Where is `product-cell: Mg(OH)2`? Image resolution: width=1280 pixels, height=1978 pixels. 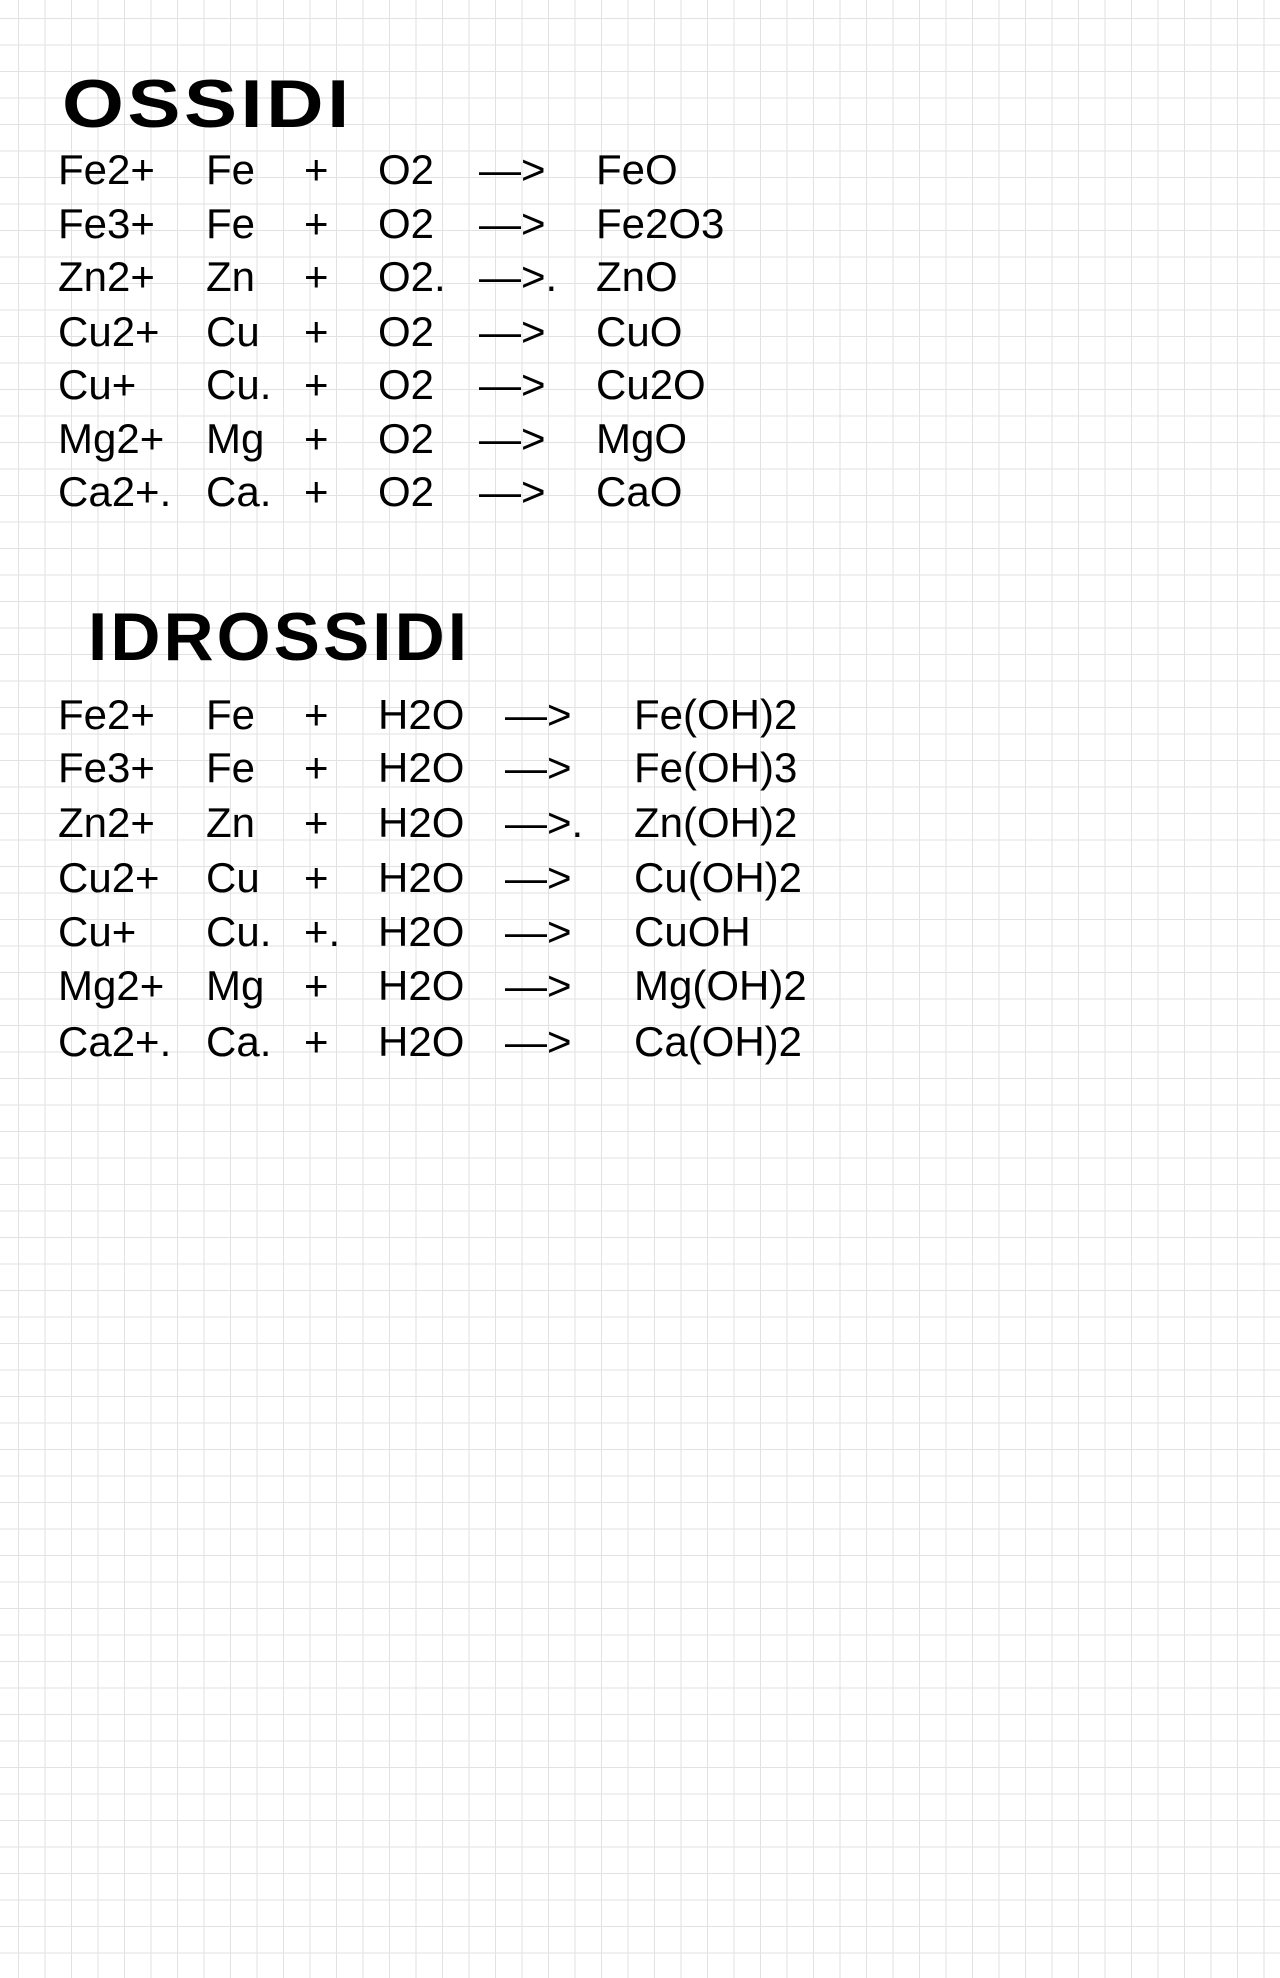
product-cell: Mg(OH)2 is located at coordinates (720, 985).